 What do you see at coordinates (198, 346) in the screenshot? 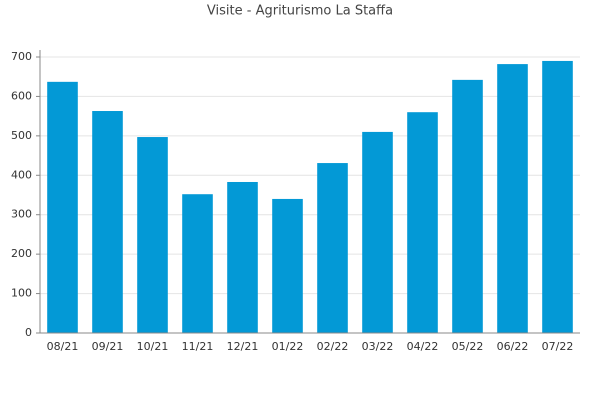
I see `x-tick-label: 11/21` at bounding box center [198, 346].